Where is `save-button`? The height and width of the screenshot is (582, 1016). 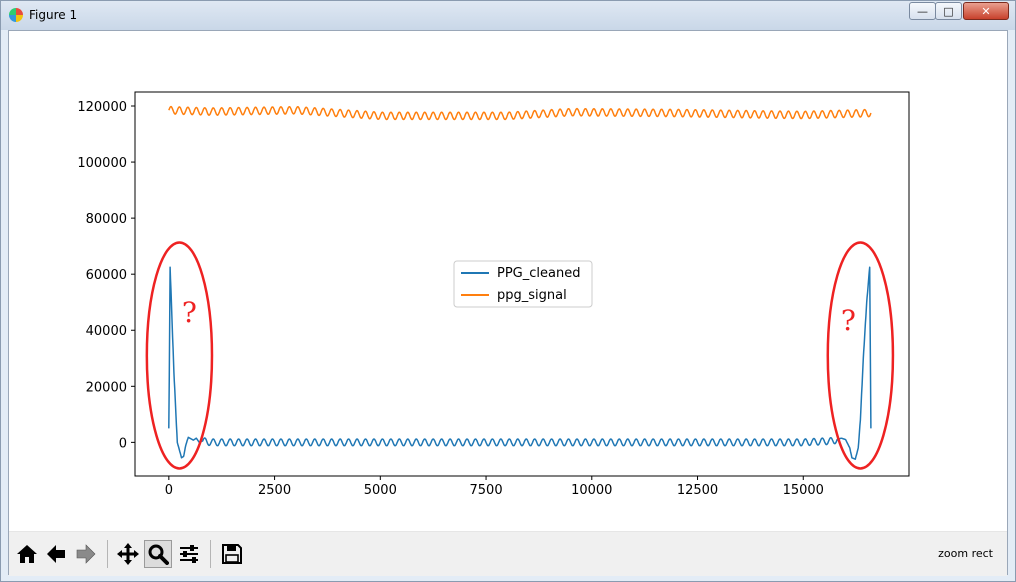
save-button is located at coordinates (232, 554).